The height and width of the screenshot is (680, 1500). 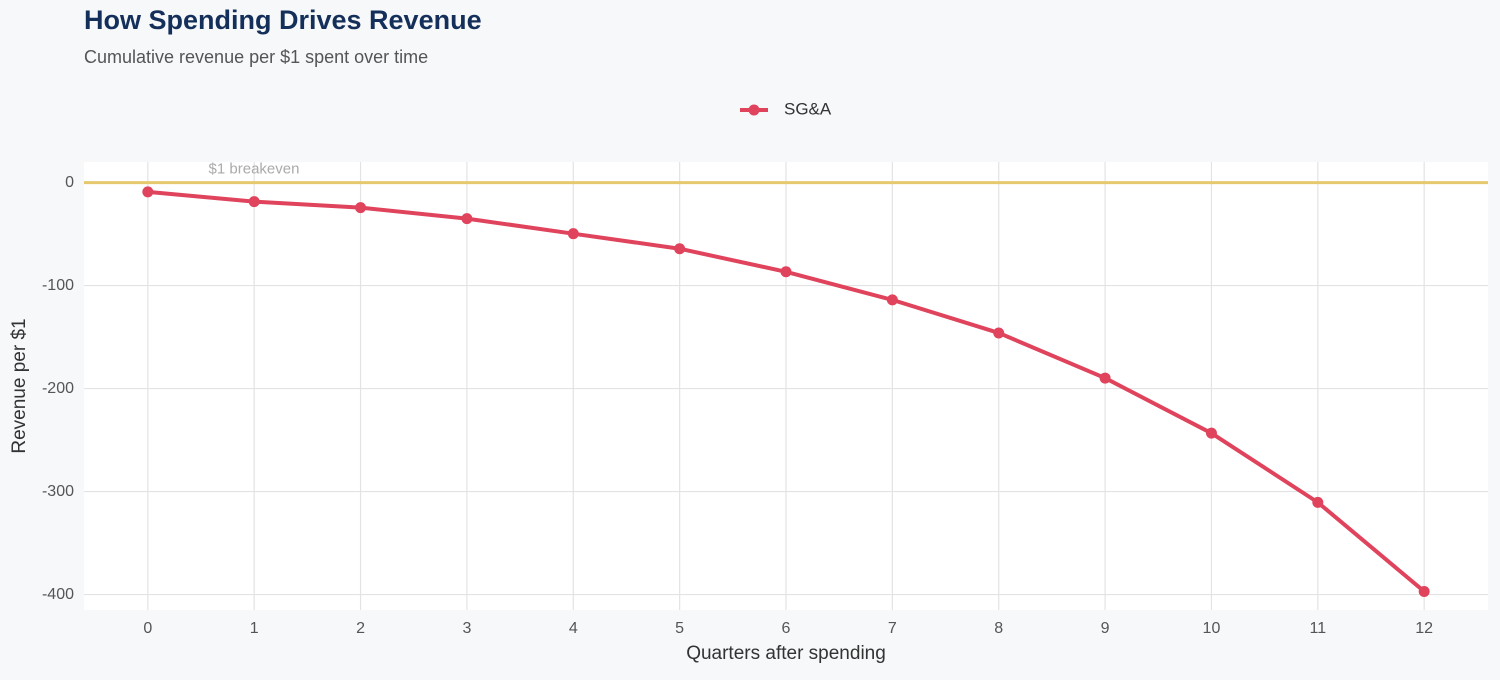 What do you see at coordinates (1318, 628) in the screenshot?
I see `x-tick-label: 11` at bounding box center [1318, 628].